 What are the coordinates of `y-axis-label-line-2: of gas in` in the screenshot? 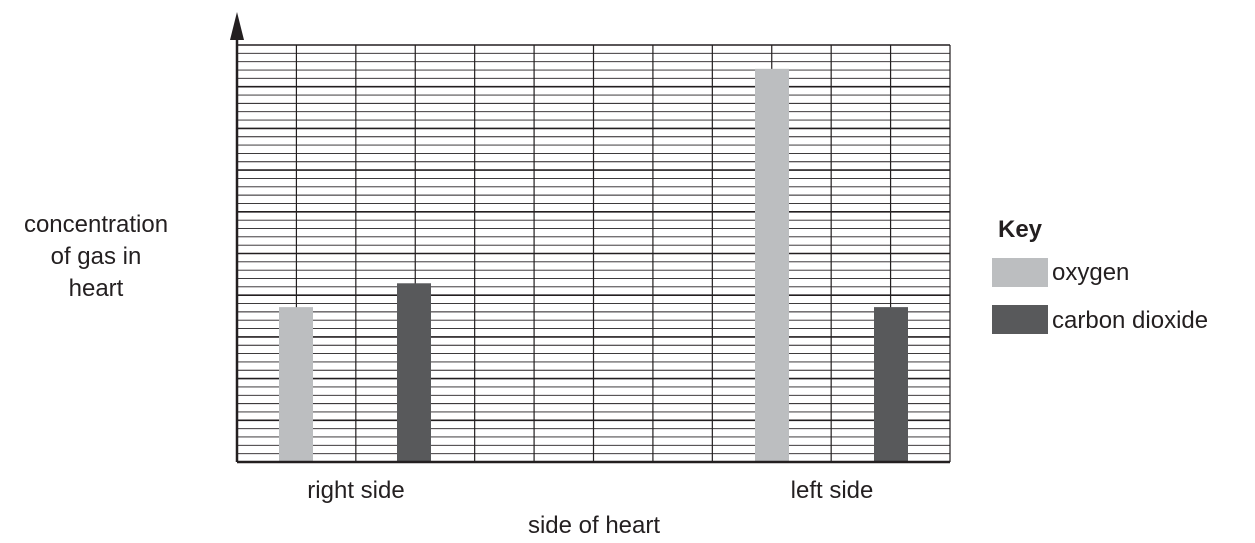 It's located at (96, 256).